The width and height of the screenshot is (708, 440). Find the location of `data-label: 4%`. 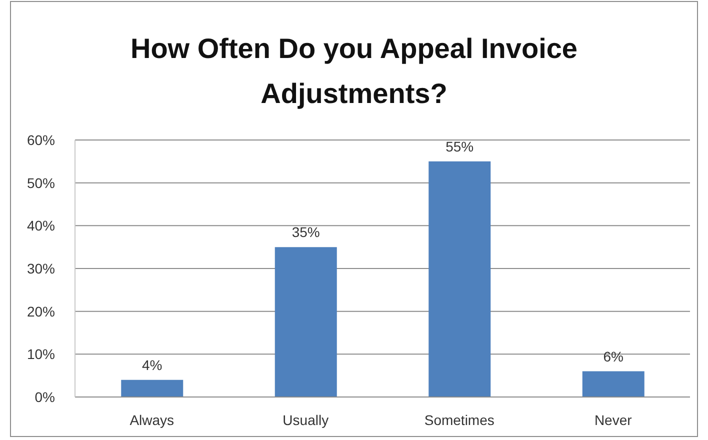

data-label: 4% is located at coordinates (152, 364).